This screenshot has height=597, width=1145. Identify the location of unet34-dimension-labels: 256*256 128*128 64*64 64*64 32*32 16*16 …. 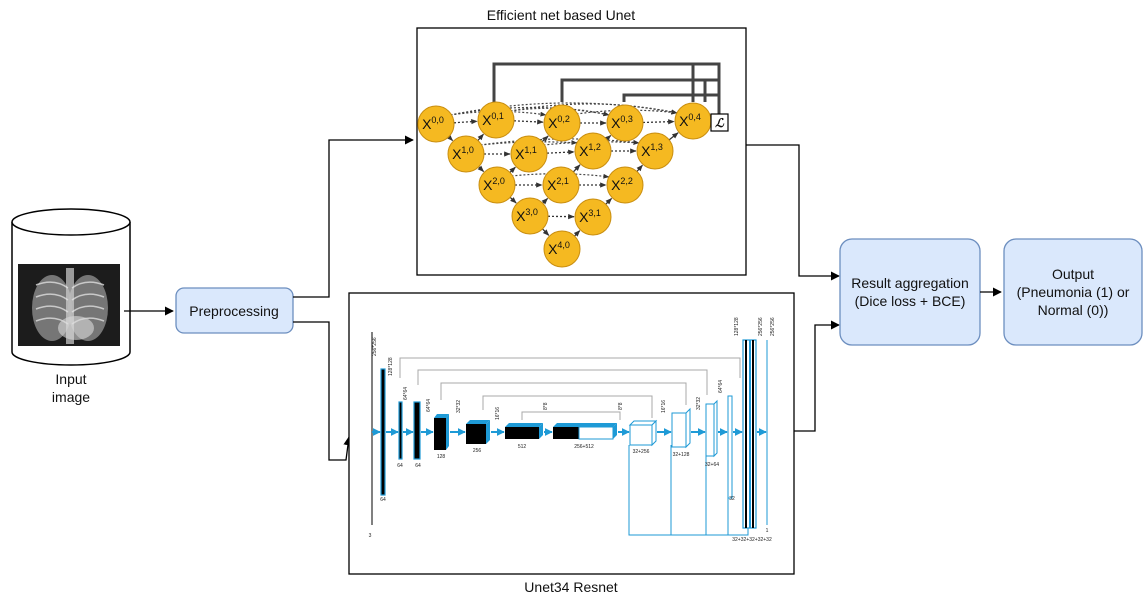
(572, 430).